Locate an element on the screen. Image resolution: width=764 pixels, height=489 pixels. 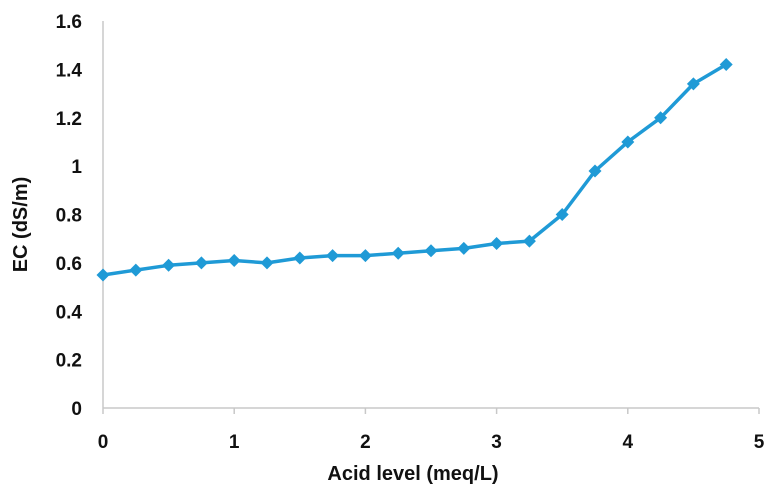
y-tick-label: 0.8 is located at coordinates (69, 216).